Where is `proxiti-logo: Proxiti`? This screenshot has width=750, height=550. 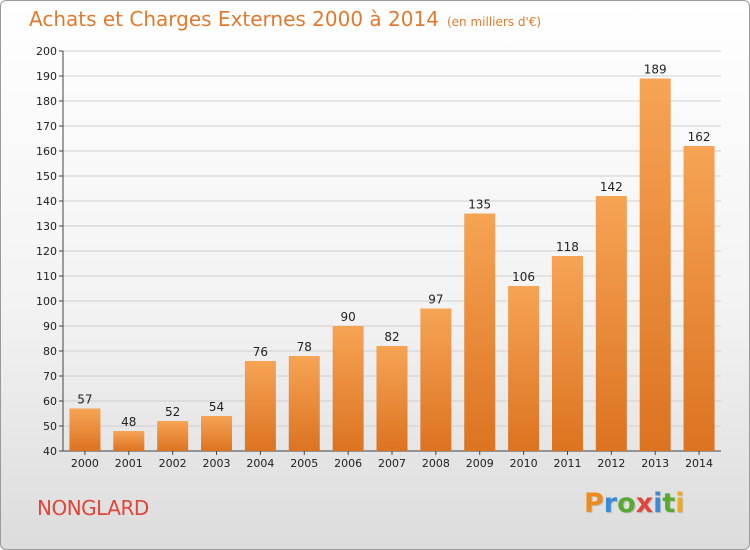 proxiti-logo: Proxiti is located at coordinates (634, 503).